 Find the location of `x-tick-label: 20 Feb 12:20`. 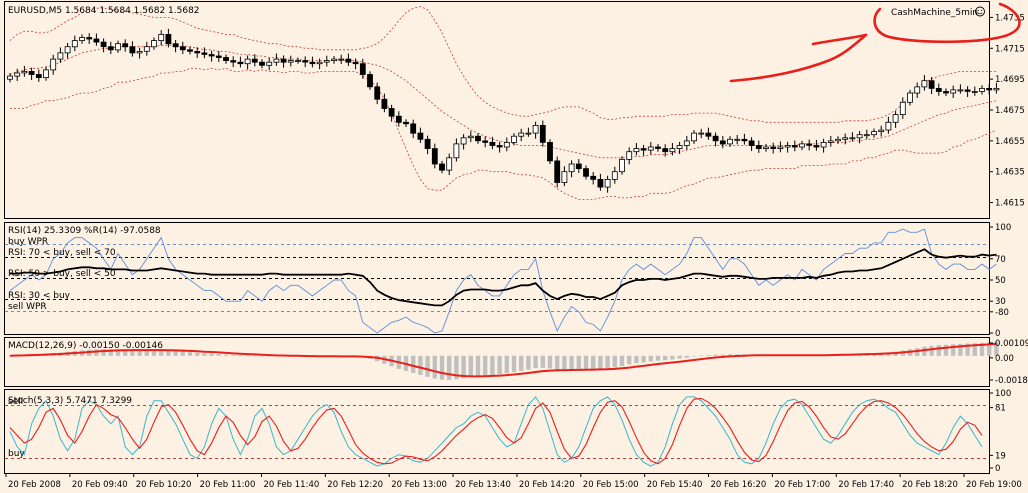

x-tick-label: 20 Feb 12:20 is located at coordinates (355, 485).